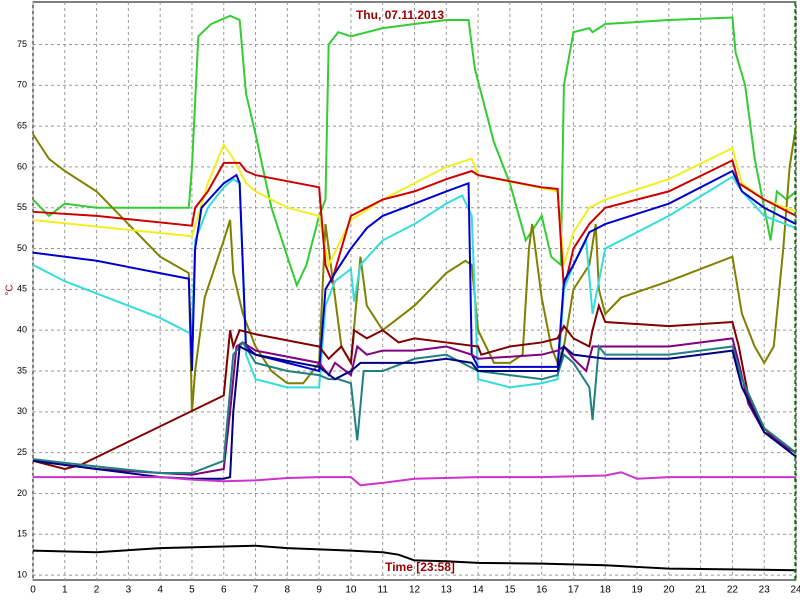 This screenshot has height=600, width=800. What do you see at coordinates (160, 590) in the screenshot?
I see `x-tick-label: 4` at bounding box center [160, 590].